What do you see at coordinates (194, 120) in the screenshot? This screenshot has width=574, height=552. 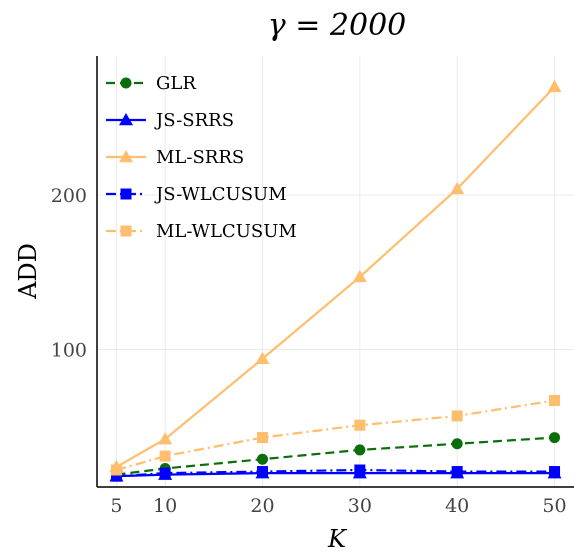 I see `legend-label-js-srrs: JS-SRRS` at bounding box center [194, 120].